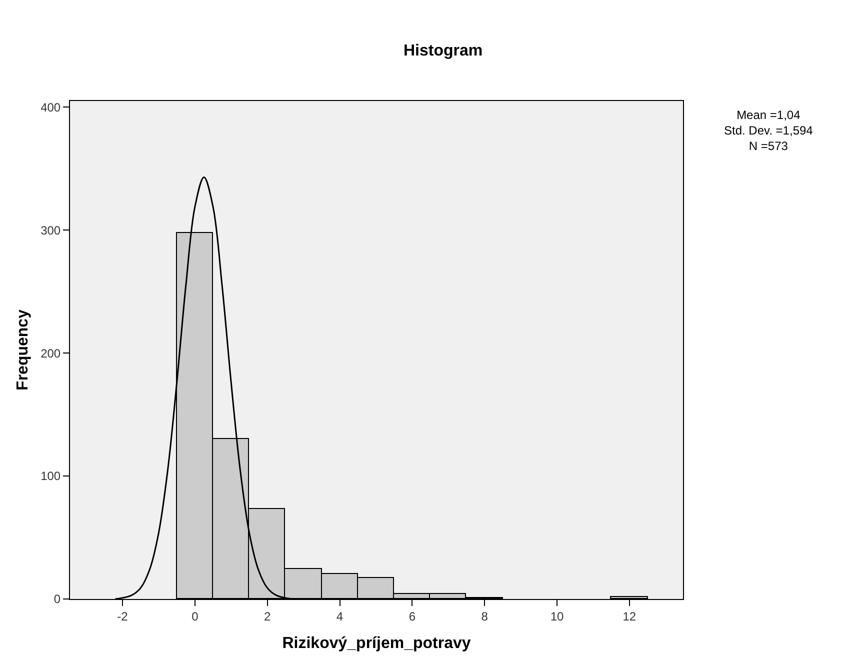  Describe the element at coordinates (50, 476) in the screenshot. I see `y-tick-label: 100` at that location.